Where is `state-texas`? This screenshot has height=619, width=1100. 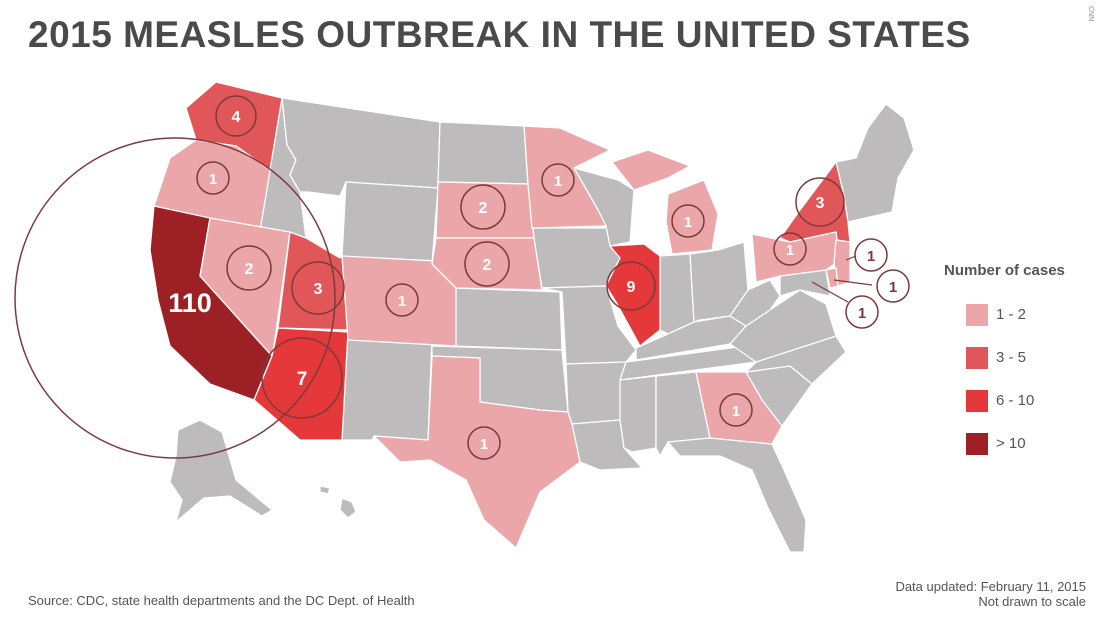
state-texas is located at coordinates (477, 452).